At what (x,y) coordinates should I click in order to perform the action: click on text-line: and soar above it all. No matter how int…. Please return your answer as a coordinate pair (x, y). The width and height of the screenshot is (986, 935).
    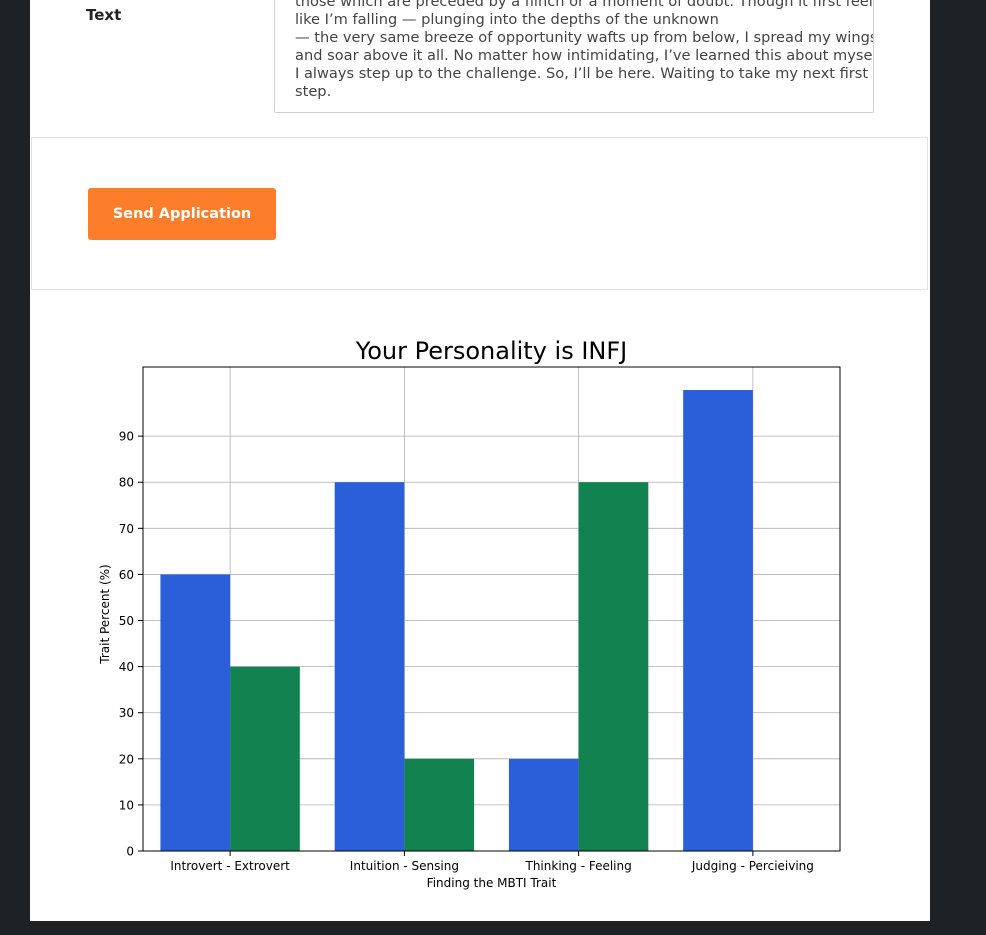
    Looking at the image, I should click on (584, 55).